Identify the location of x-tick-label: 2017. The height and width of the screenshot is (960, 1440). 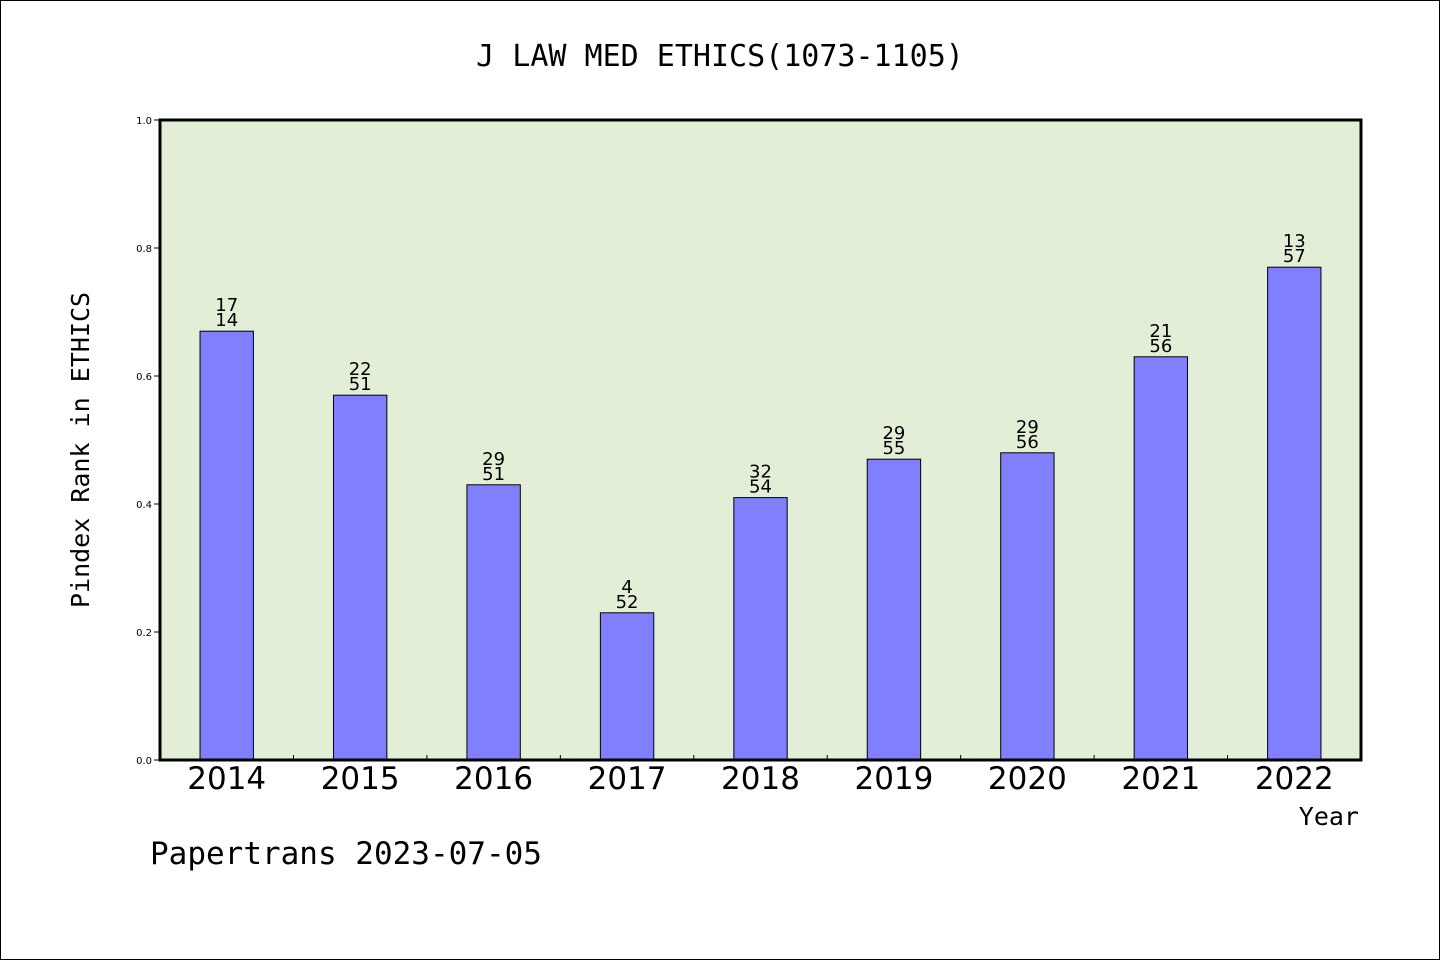
(627, 779).